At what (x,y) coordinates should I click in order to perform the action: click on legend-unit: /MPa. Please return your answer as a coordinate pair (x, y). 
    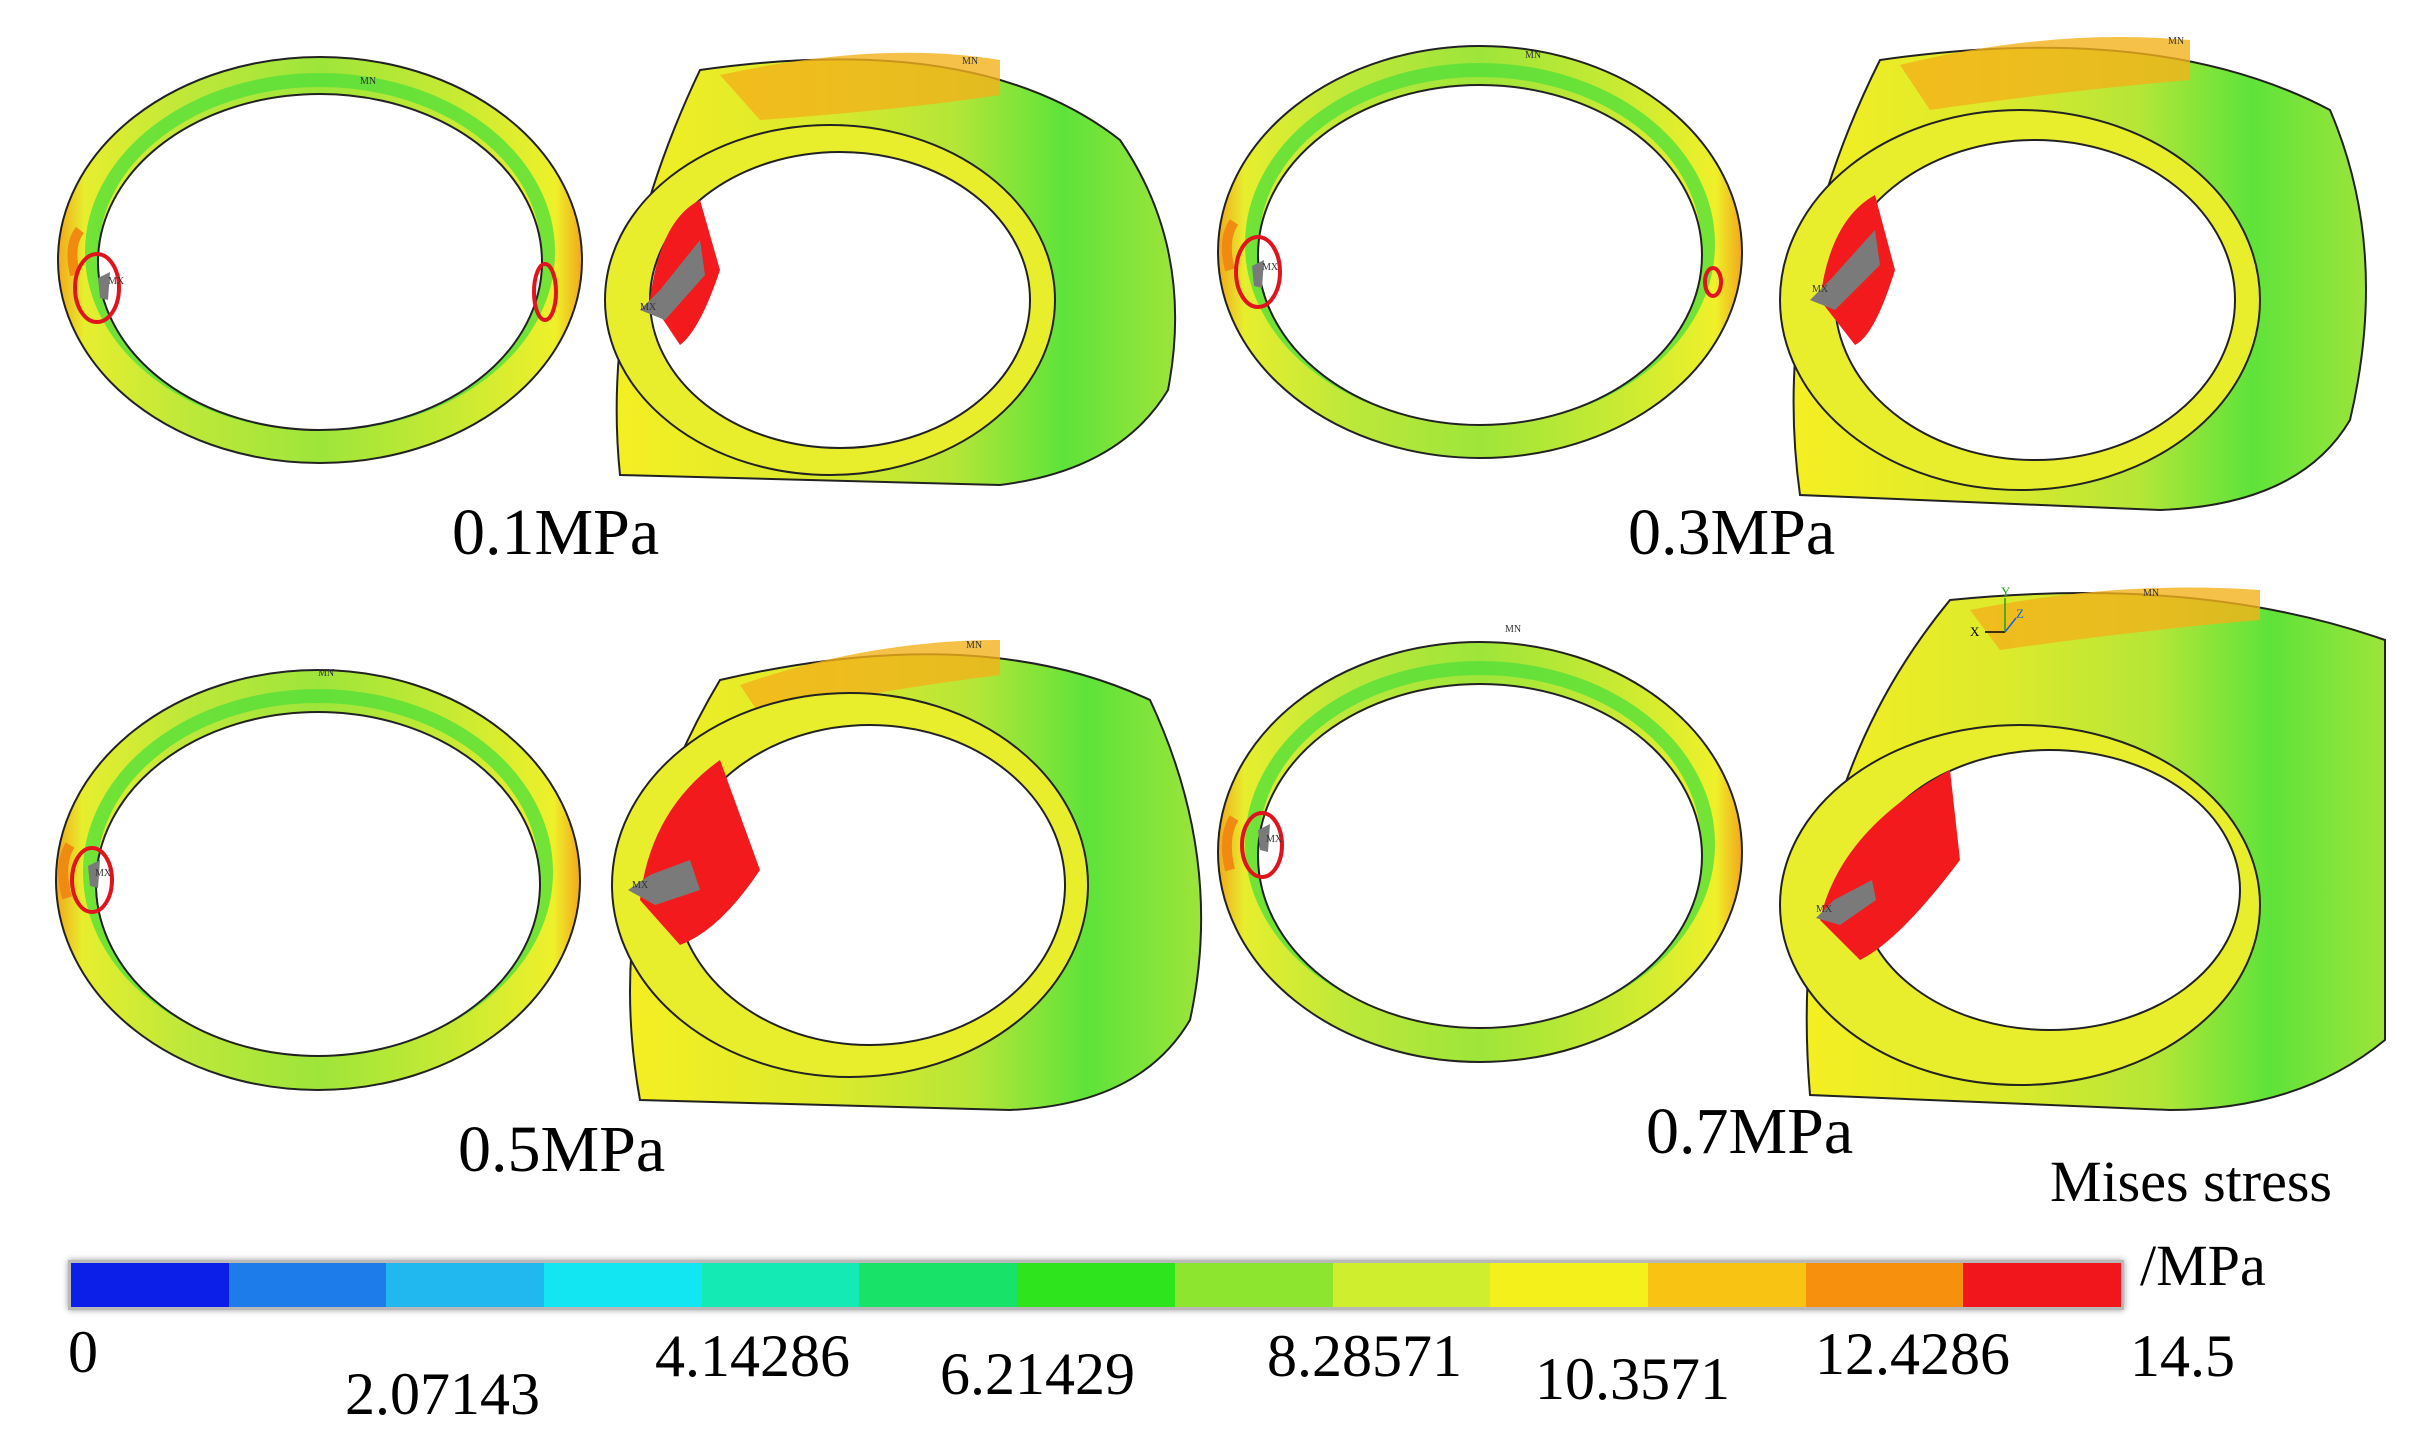
    Looking at the image, I should click on (2203, 1265).